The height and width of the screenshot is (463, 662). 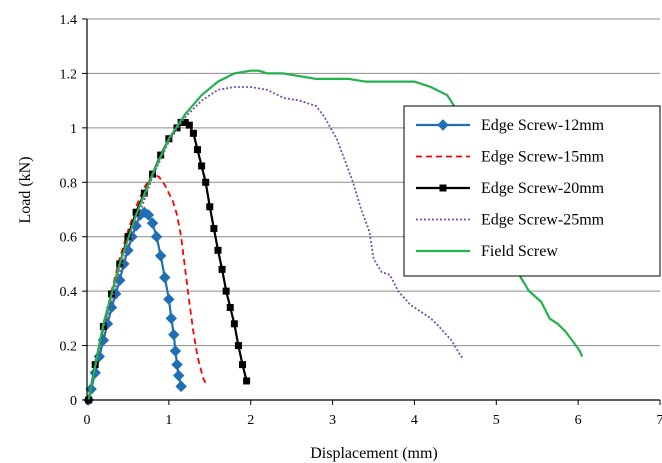 I want to click on x-tick-label: 7, so click(x=659, y=420).